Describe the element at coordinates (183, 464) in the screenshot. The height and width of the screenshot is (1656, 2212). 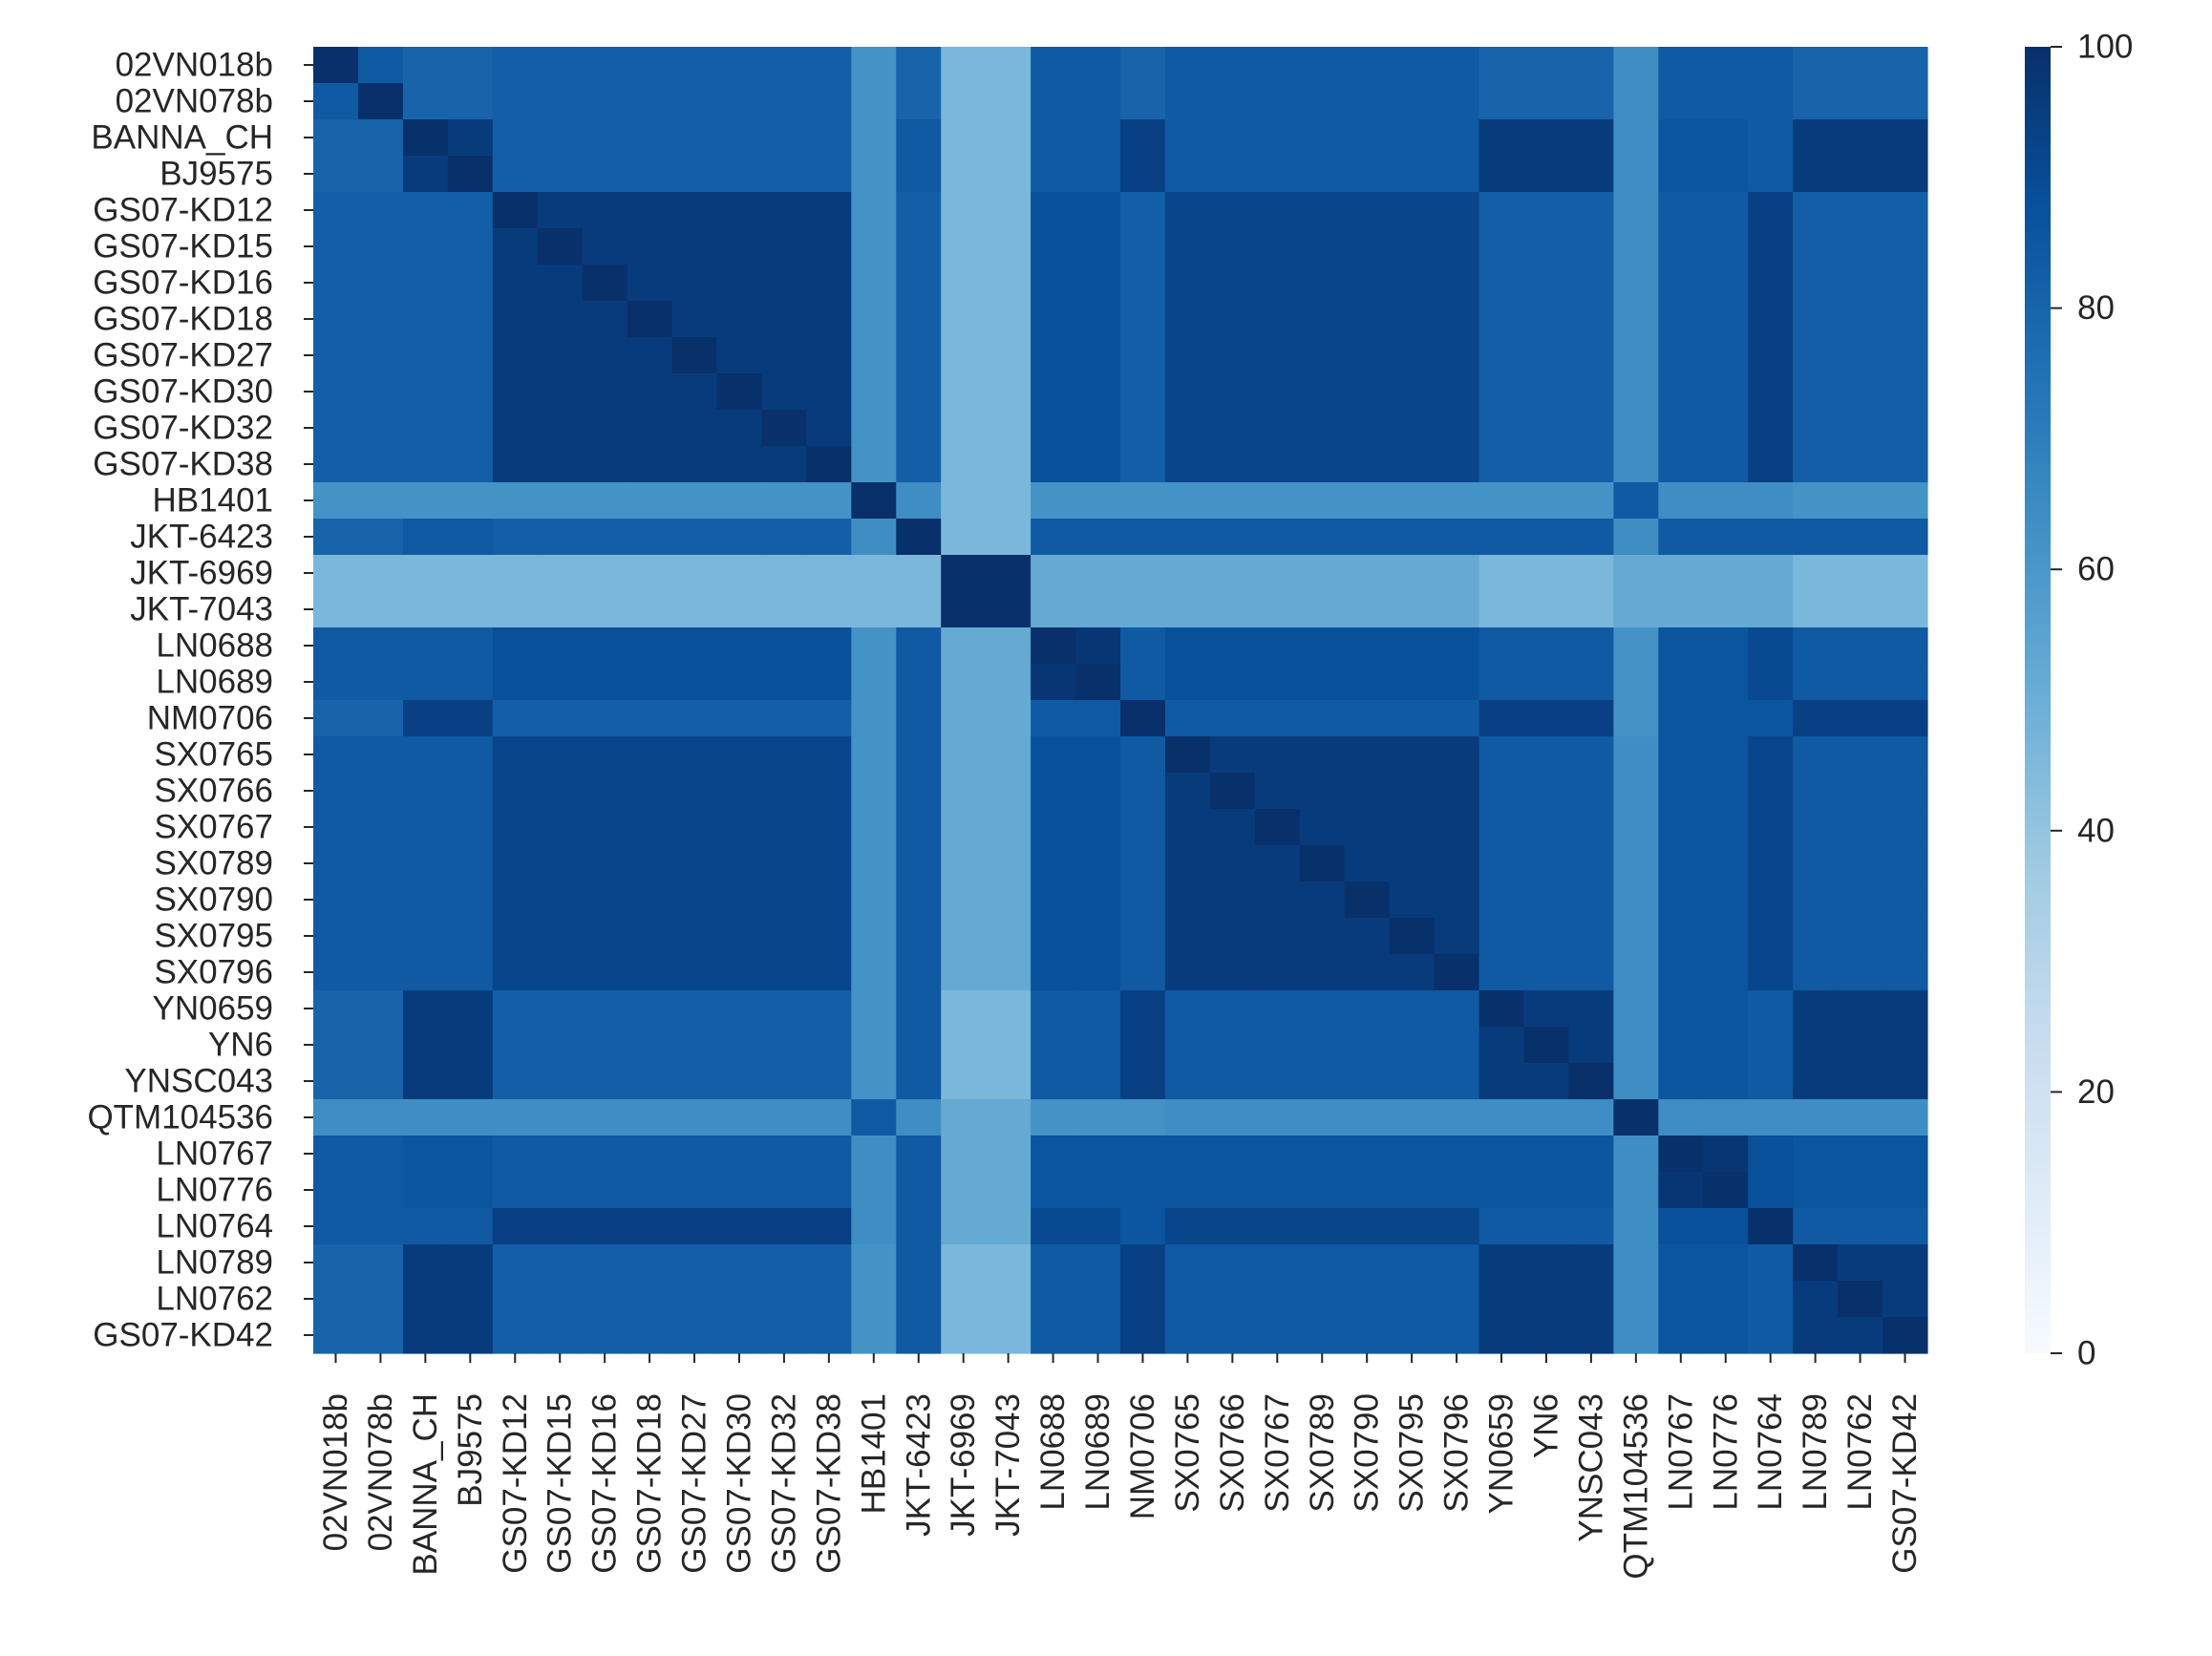
I see `row-label: GS07-KD38` at that location.